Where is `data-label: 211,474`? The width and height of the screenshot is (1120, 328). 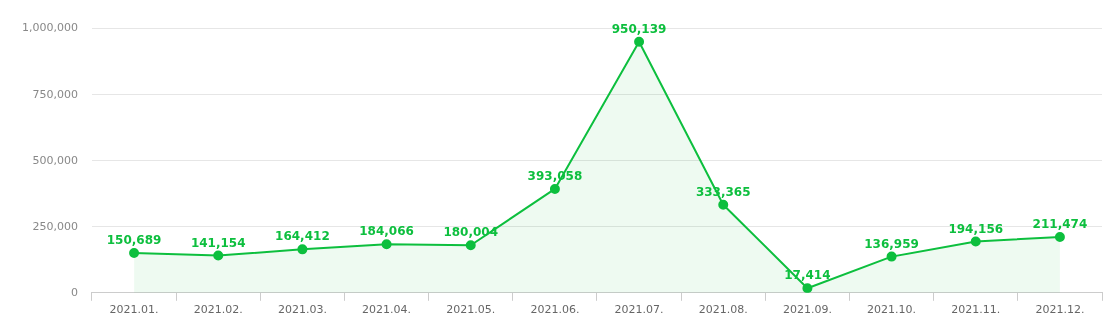 data-label: 211,474 is located at coordinates (1060, 224).